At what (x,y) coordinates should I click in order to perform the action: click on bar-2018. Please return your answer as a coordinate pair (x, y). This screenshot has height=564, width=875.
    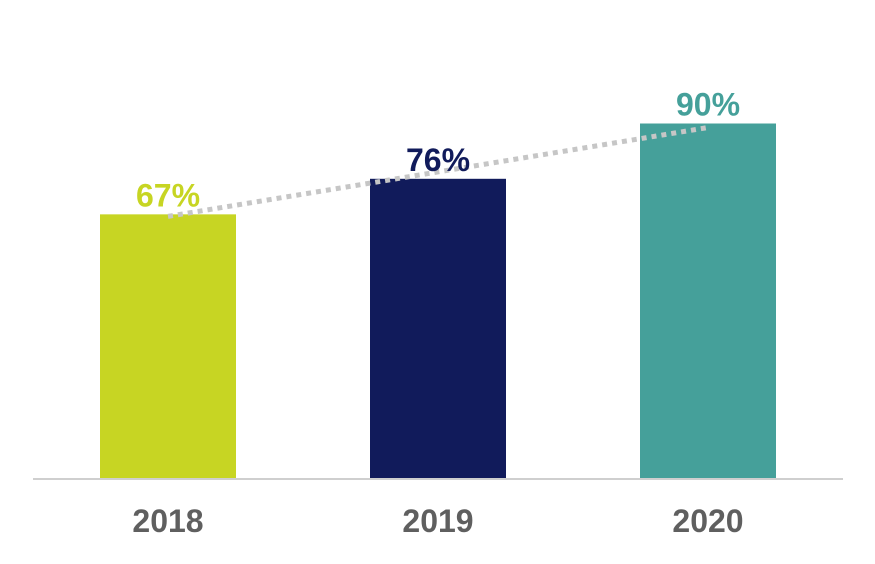
    Looking at the image, I should click on (168, 346).